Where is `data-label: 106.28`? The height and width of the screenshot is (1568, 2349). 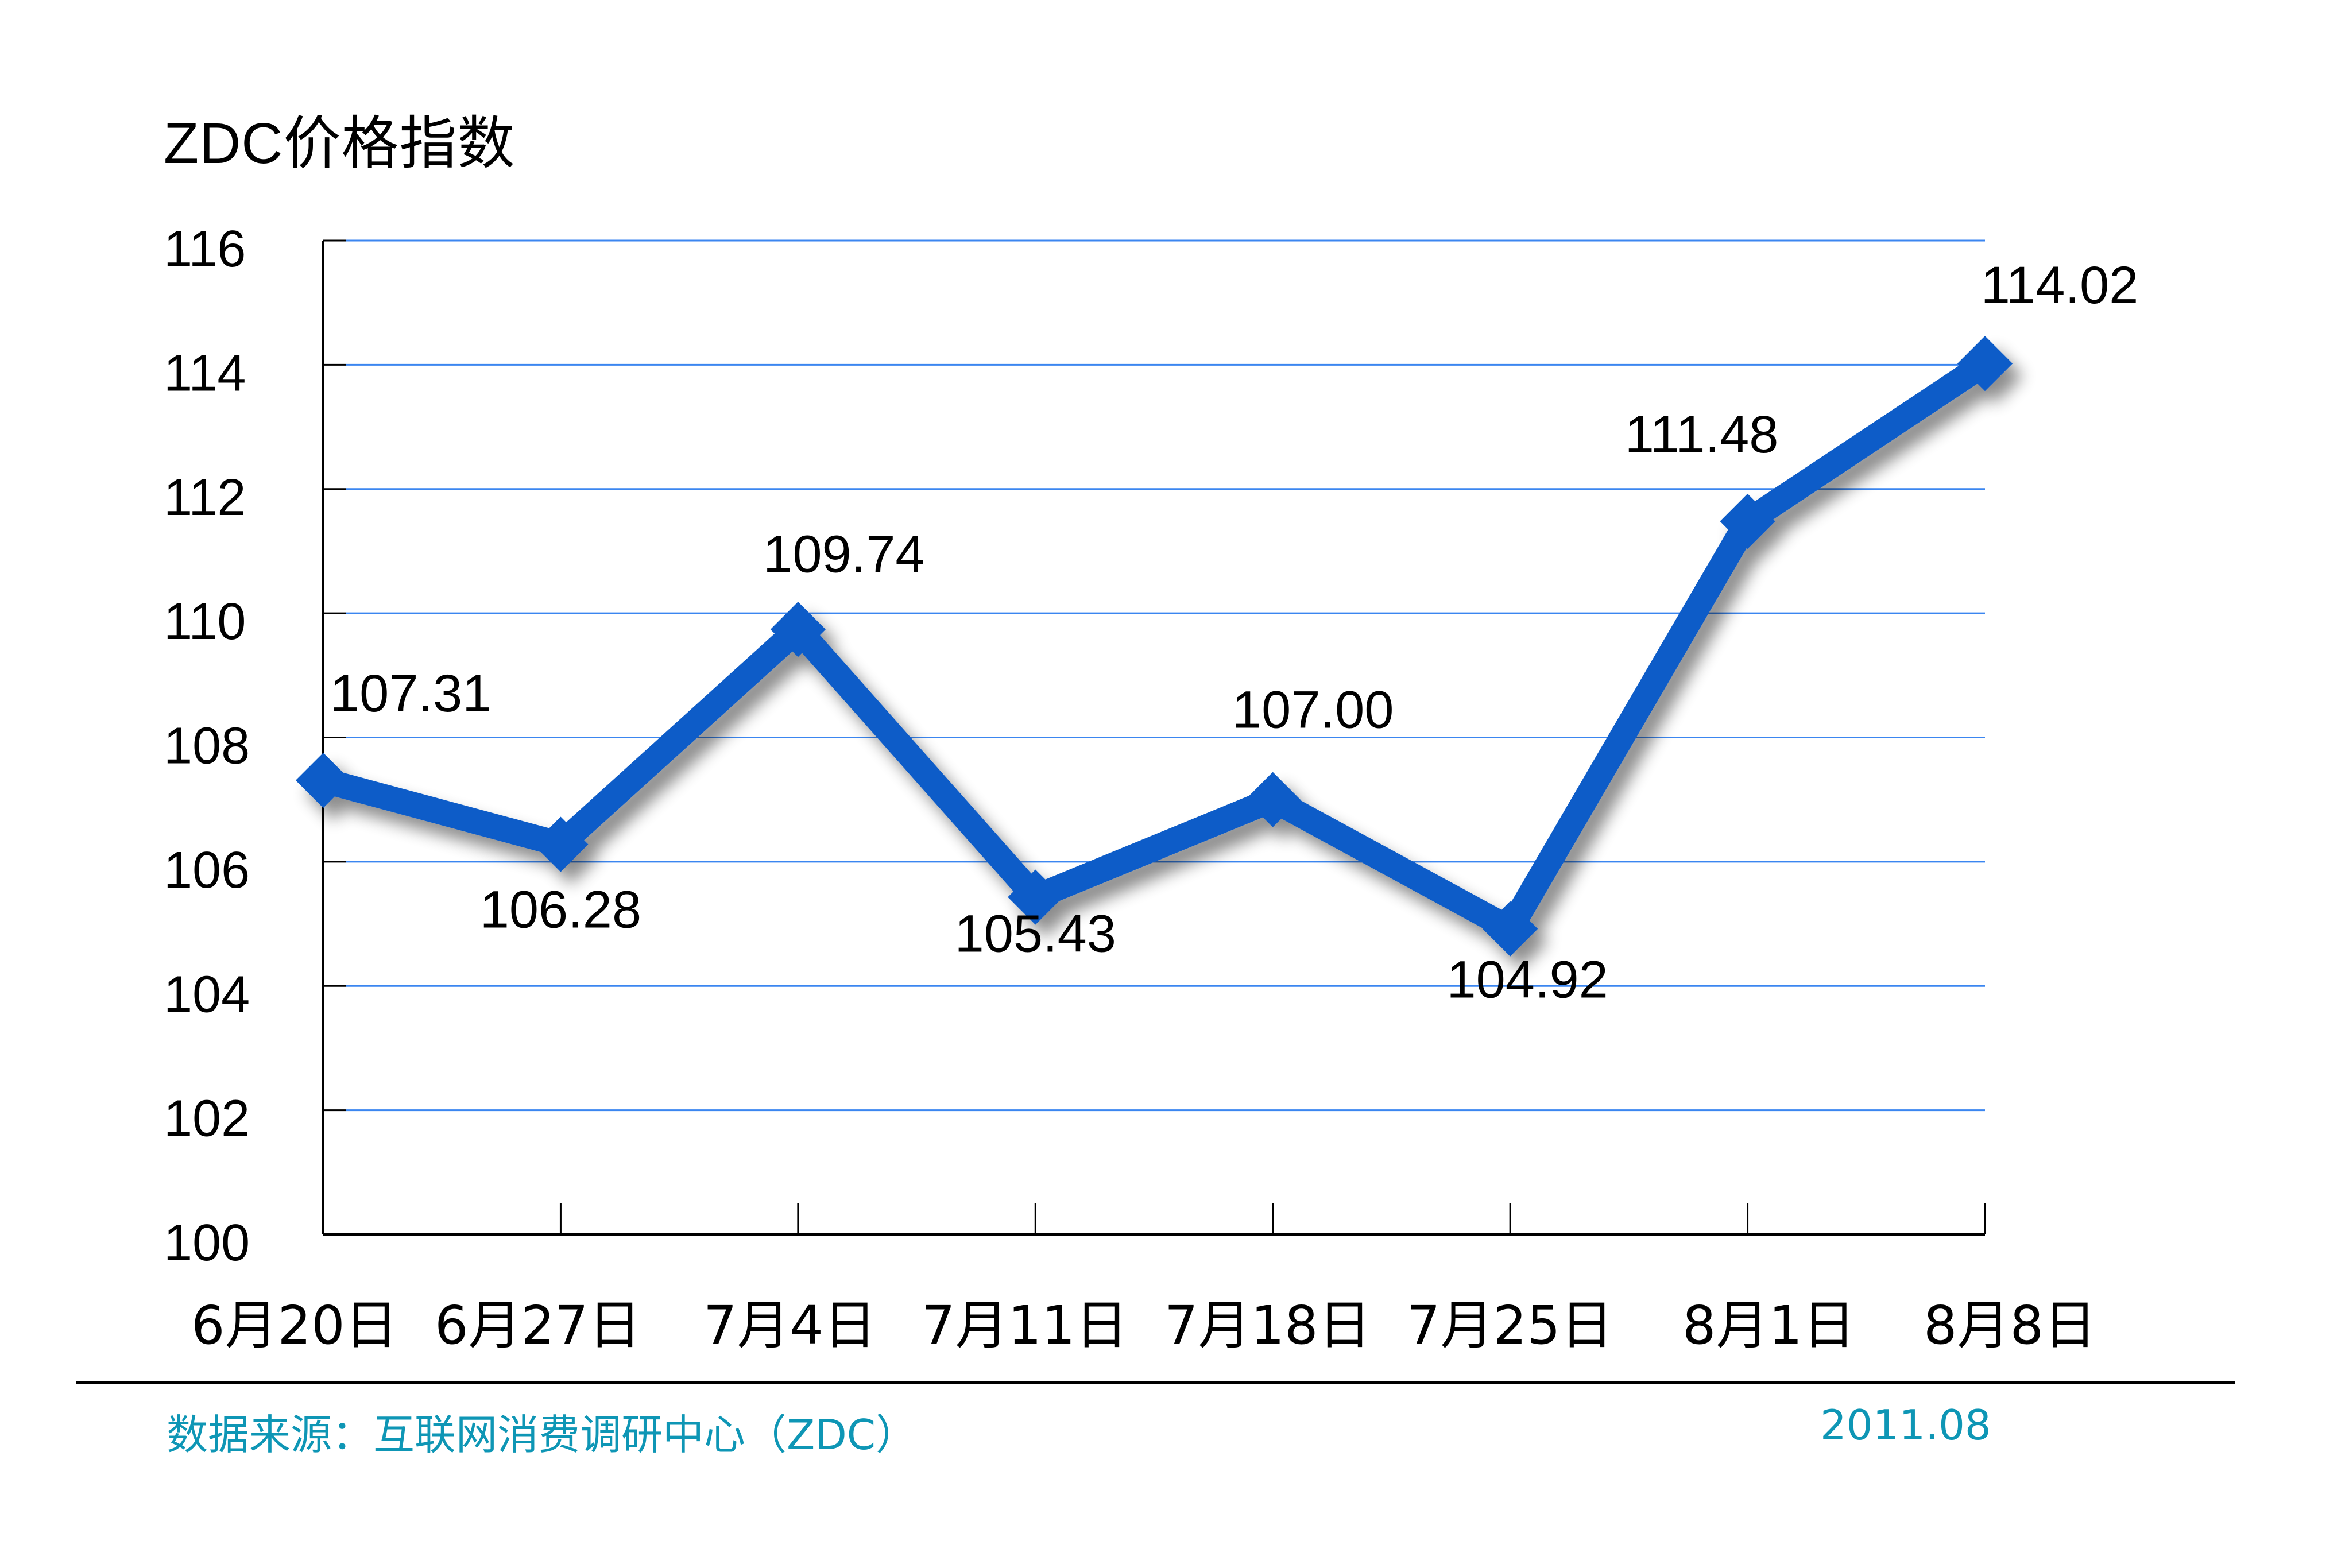
data-label: 106.28 is located at coordinates (560, 910).